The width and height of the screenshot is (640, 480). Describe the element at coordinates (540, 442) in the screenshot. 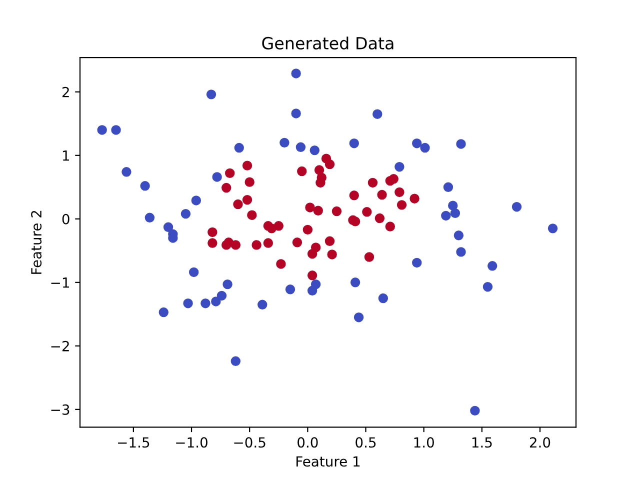

I see `x-tick-label: 2.0` at that location.